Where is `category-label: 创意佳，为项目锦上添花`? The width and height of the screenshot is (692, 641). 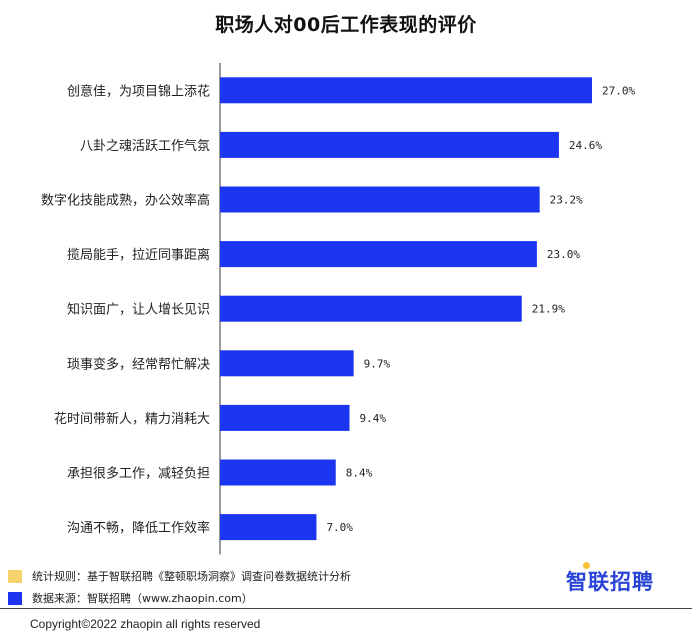
category-label: 创意佳，为项目锦上添花 is located at coordinates (138, 91).